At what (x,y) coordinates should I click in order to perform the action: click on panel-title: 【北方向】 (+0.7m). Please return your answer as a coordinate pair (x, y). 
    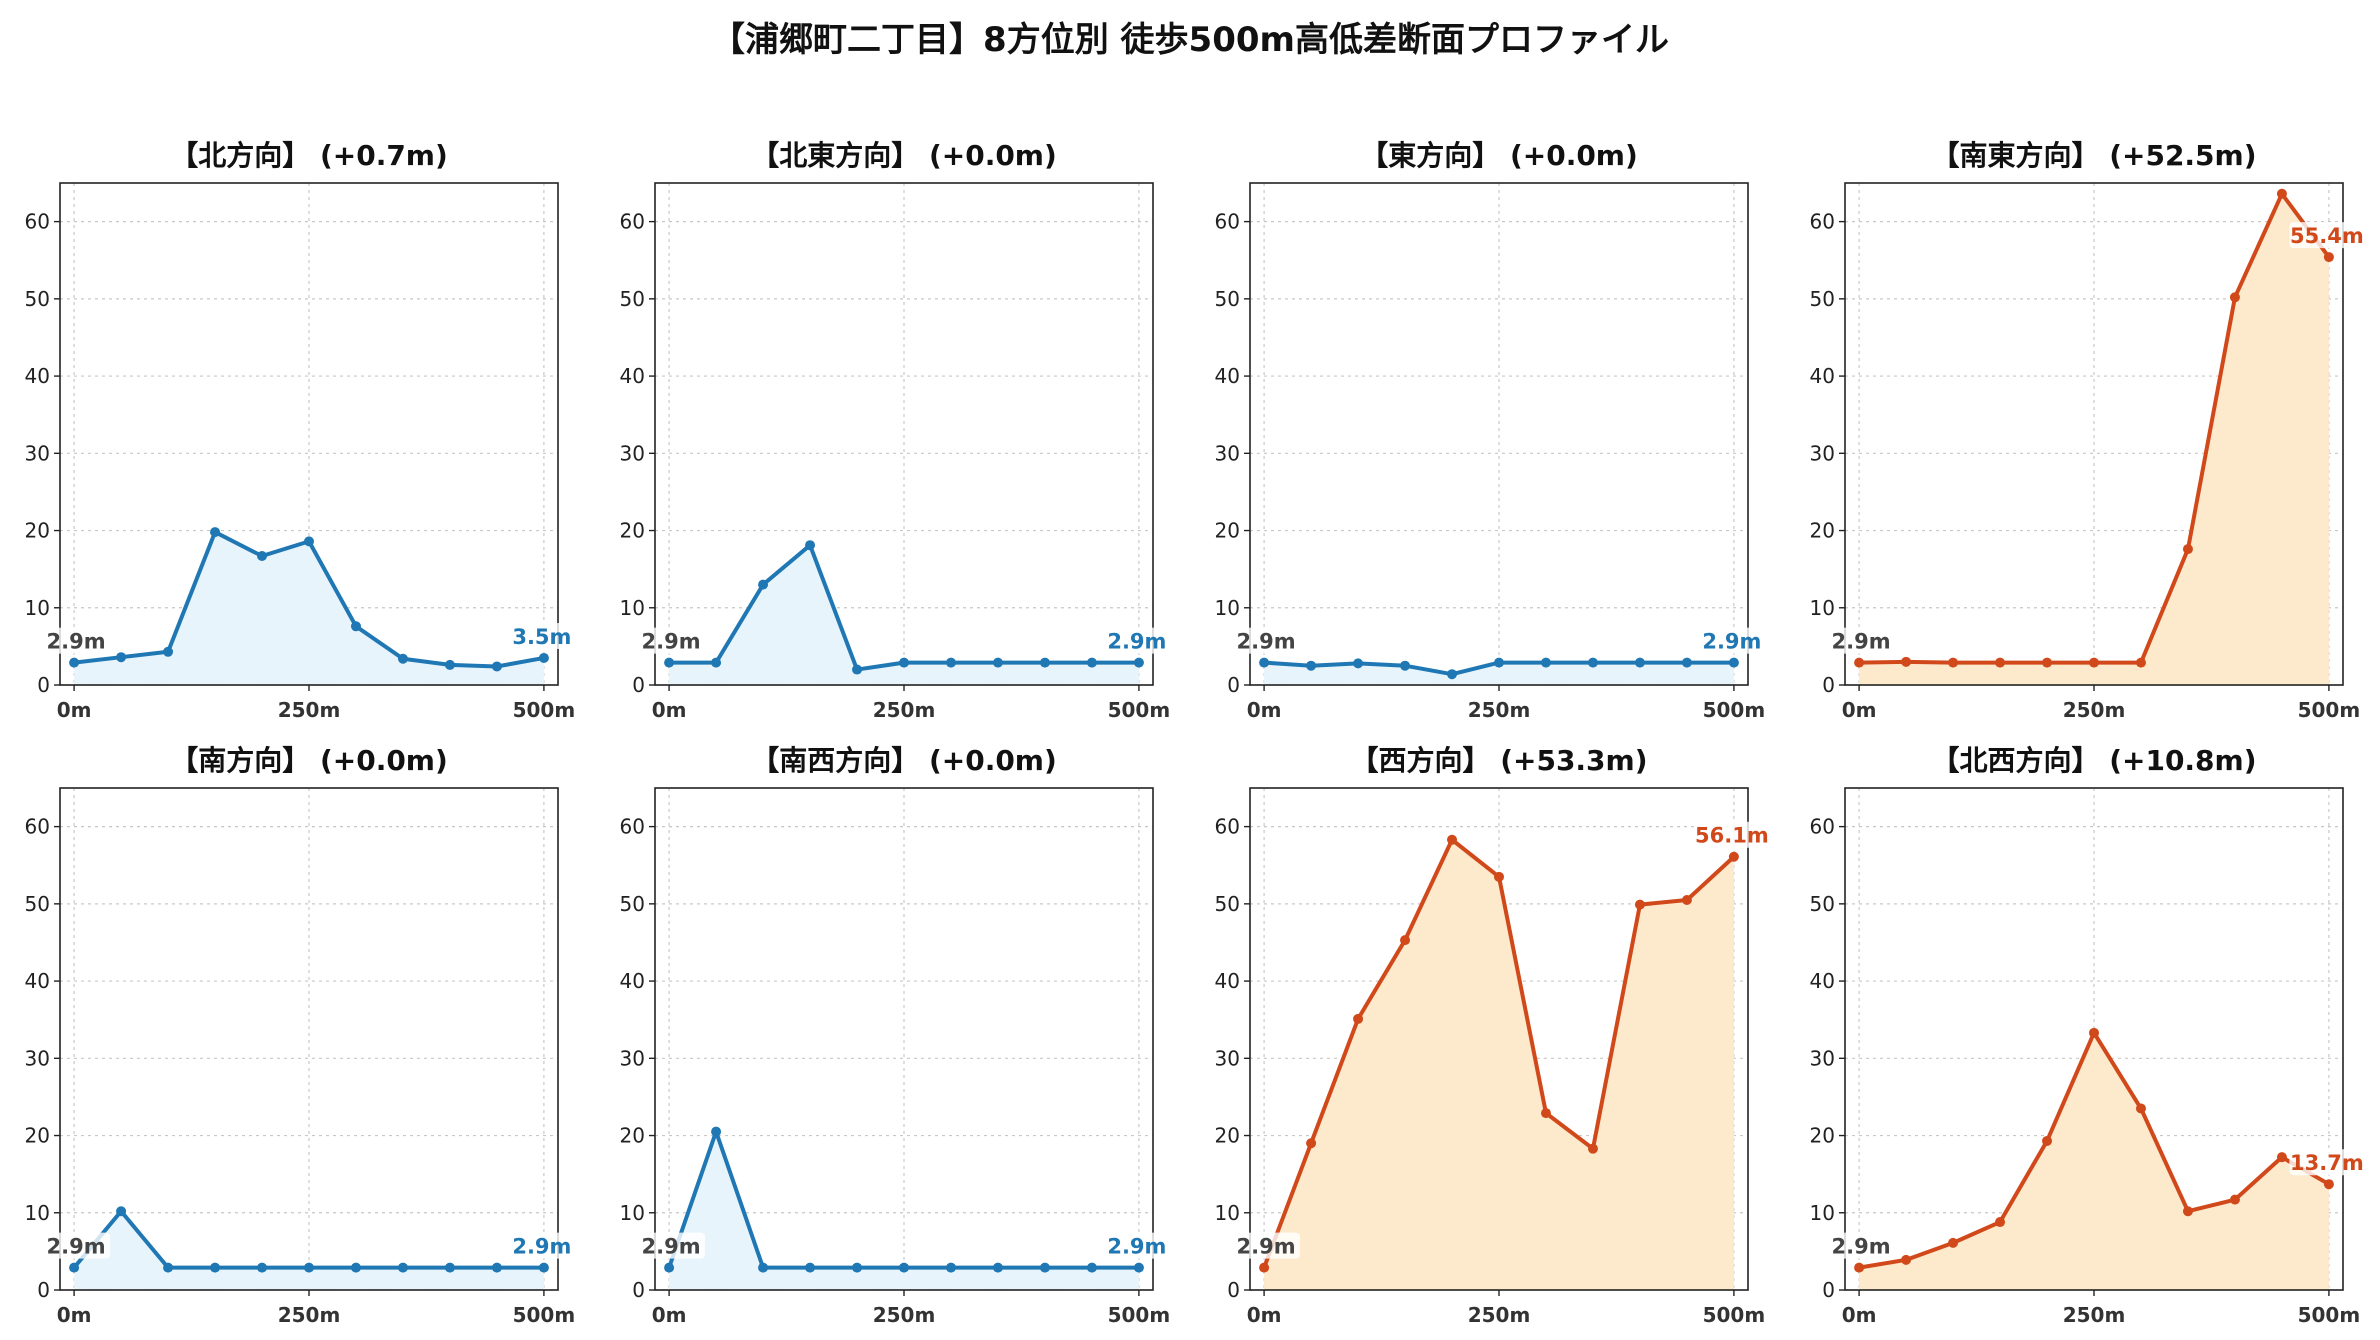
    Looking at the image, I should click on (309, 155).